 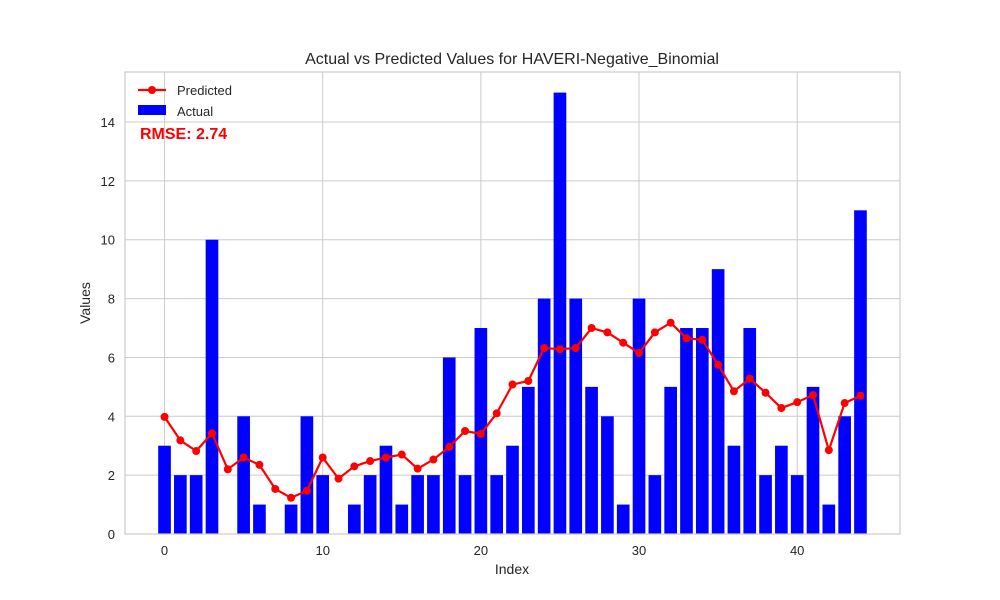 I want to click on x-tick-label: 40, so click(x=797, y=550).